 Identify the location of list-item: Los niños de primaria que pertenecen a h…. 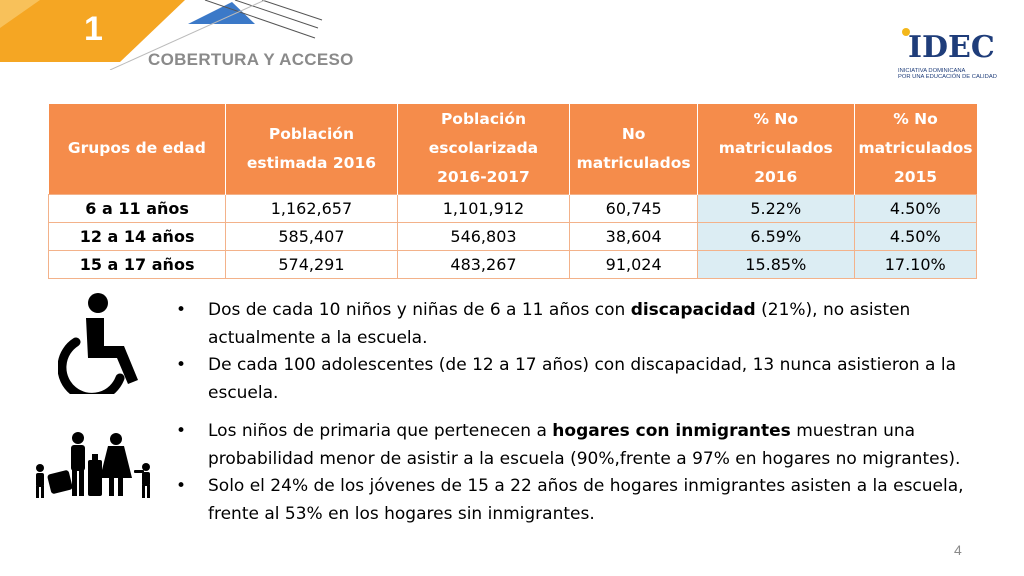
(576, 445).